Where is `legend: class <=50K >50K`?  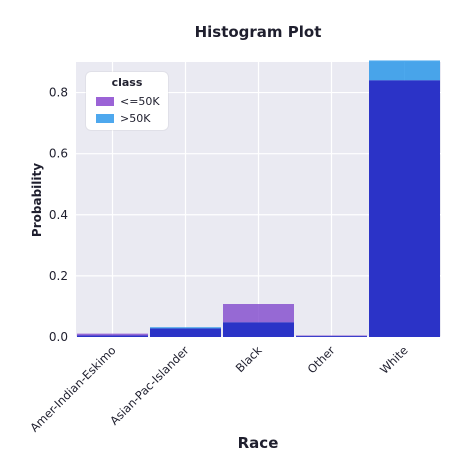
legend: class <=50K >50K is located at coordinates (127, 101).